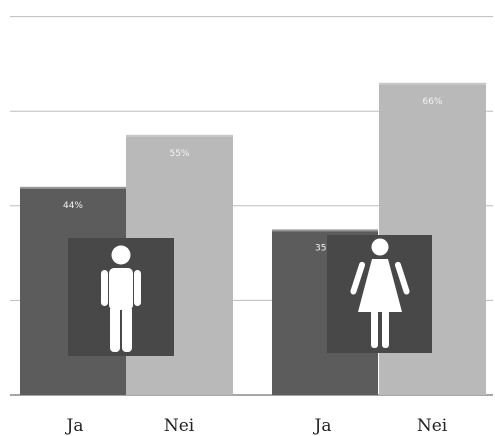  What do you see at coordinates (121, 297) in the screenshot?
I see `man-icon` at bounding box center [121, 297].